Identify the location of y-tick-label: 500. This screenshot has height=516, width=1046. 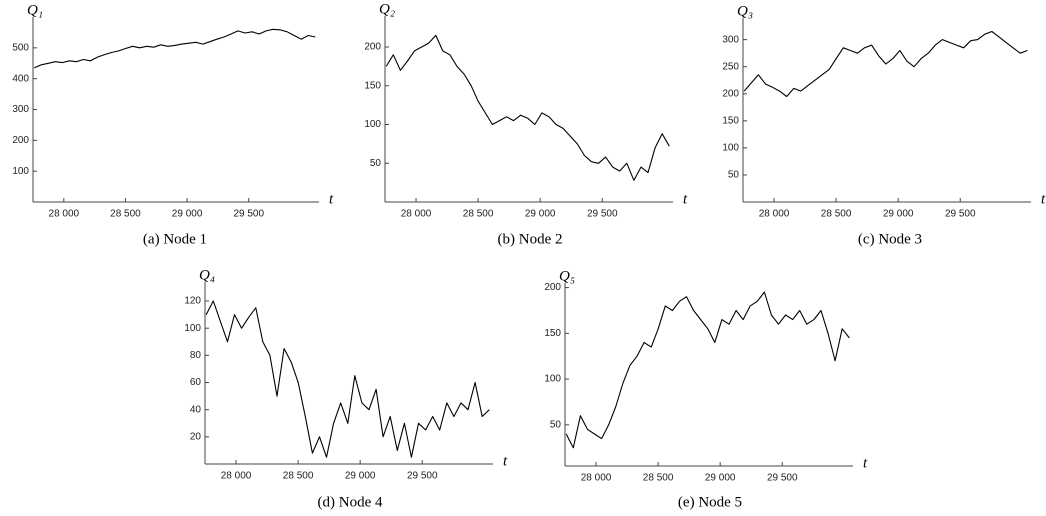
(20, 47).